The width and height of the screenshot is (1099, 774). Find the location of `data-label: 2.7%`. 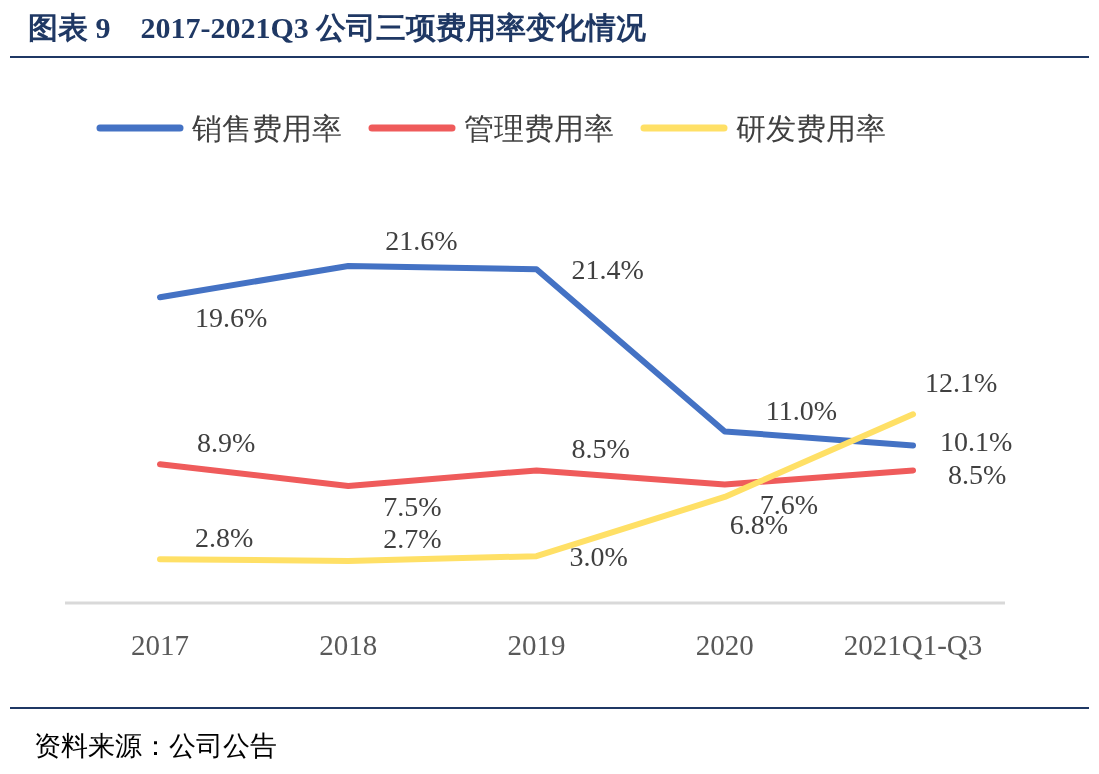

data-label: 2.7% is located at coordinates (412, 539).